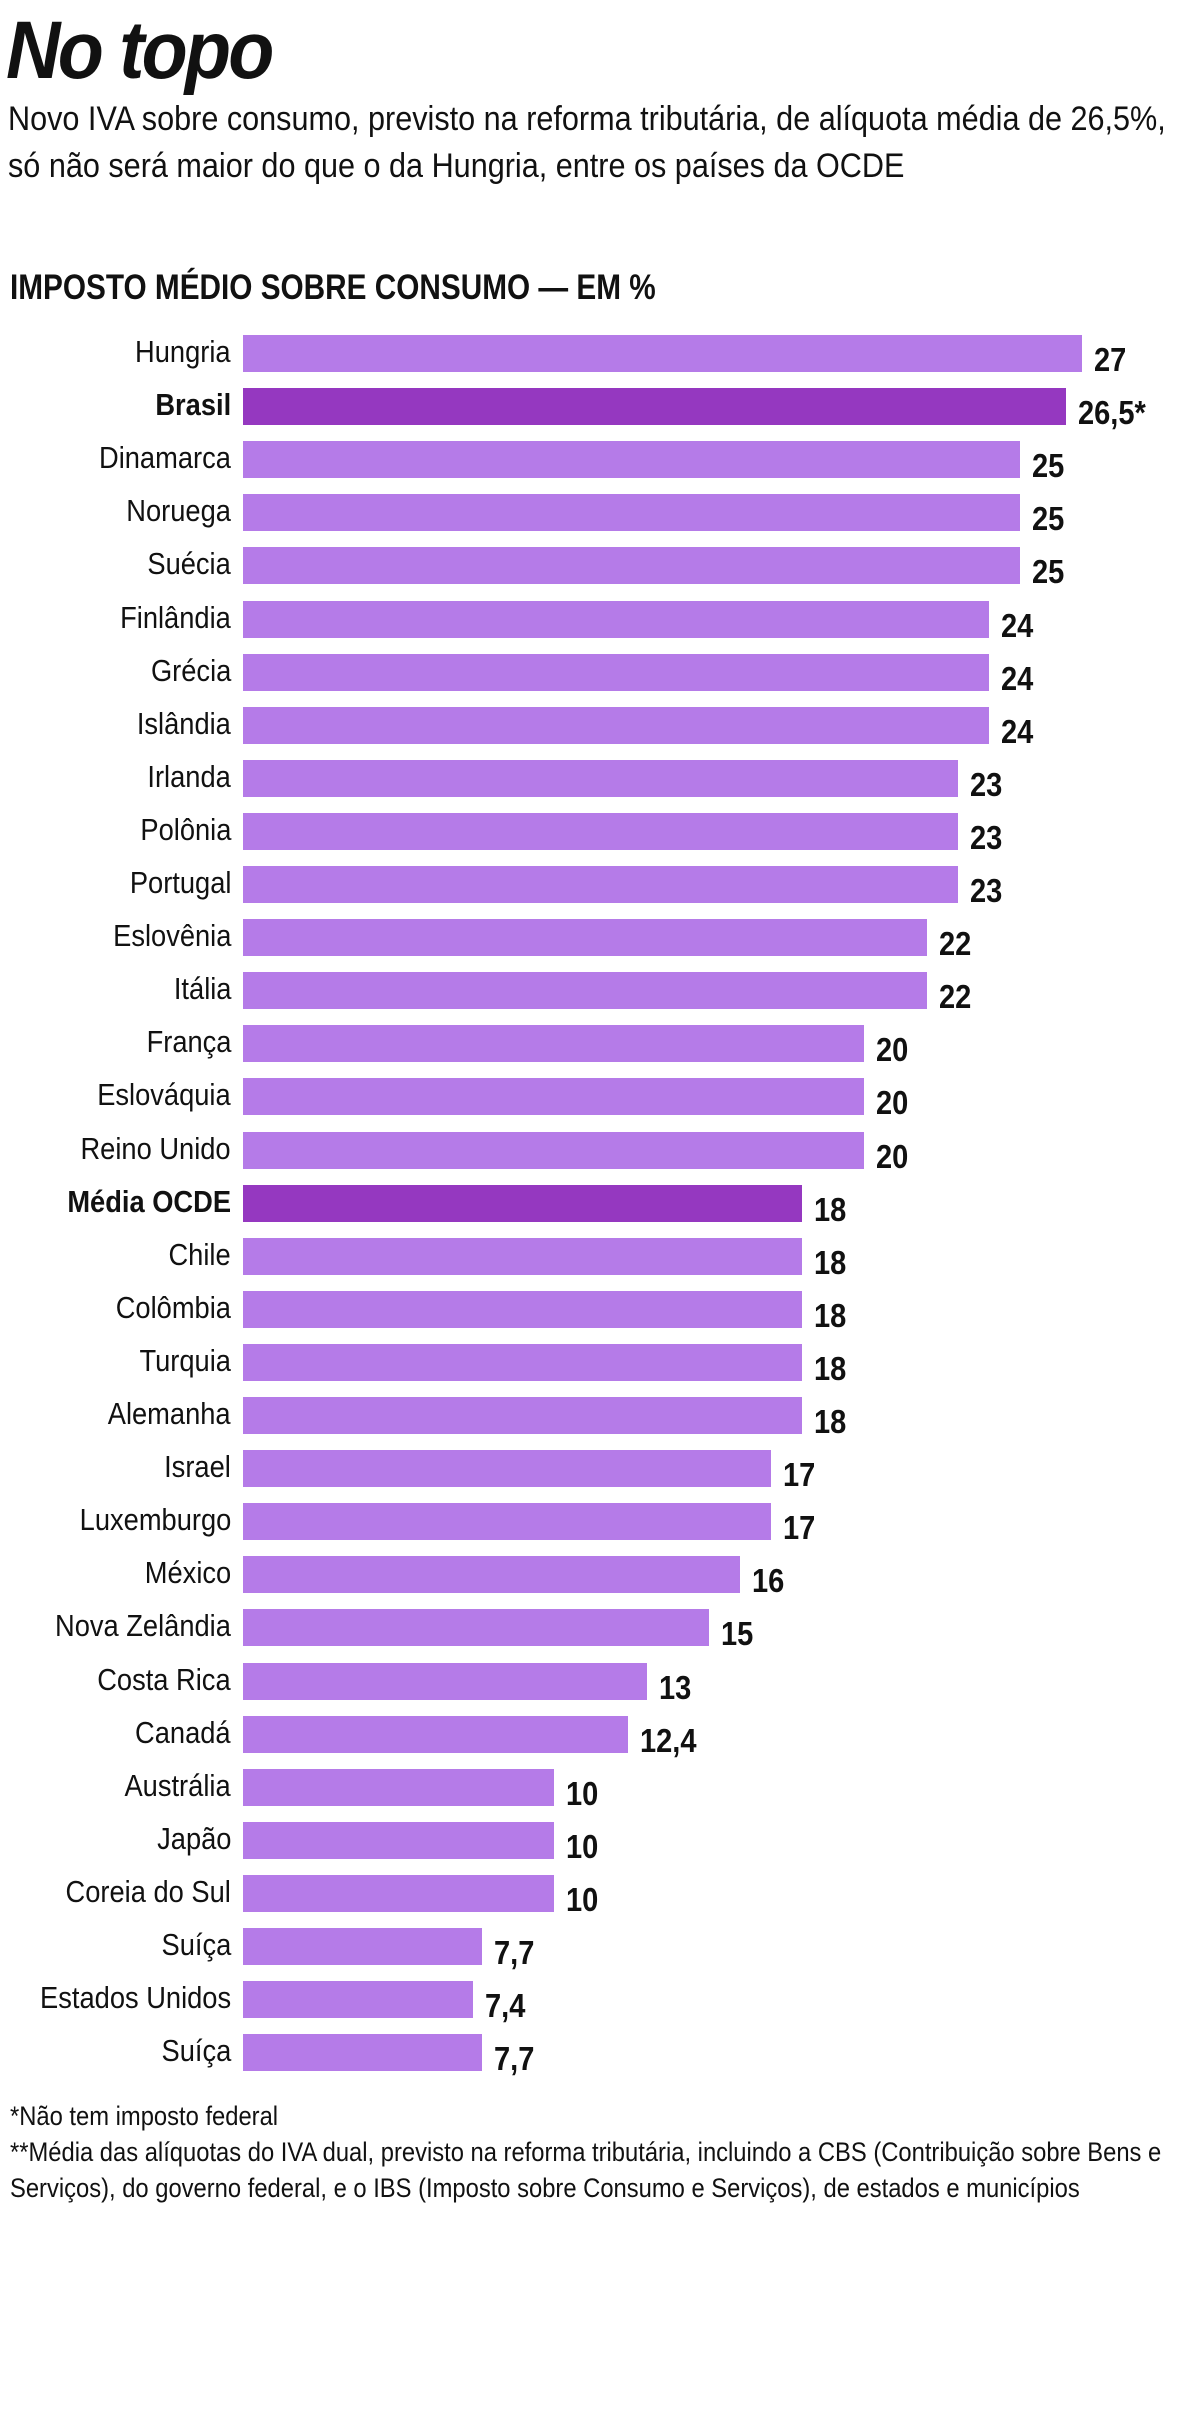 This screenshot has height=2416, width=1200. I want to click on category-label: Irlanda, so click(189, 776).